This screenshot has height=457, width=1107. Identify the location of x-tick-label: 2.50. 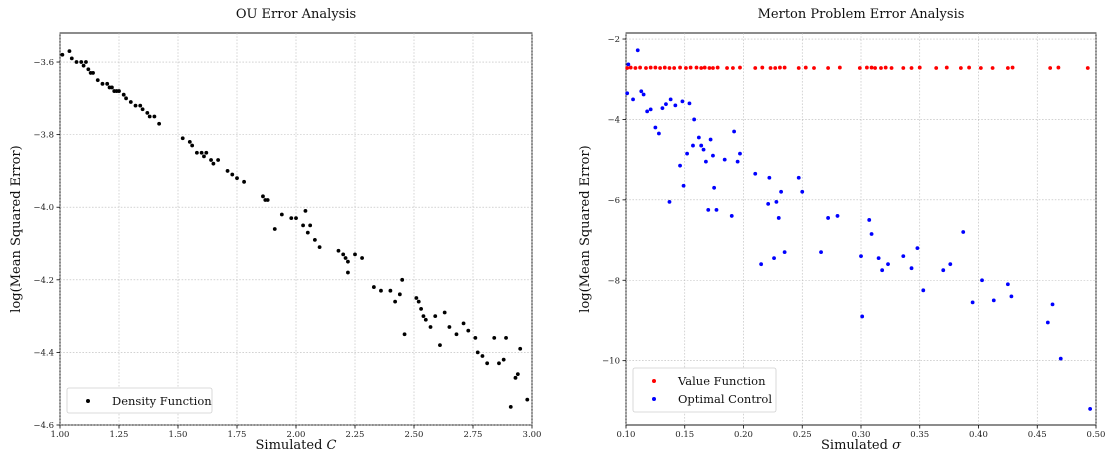
(414, 435).